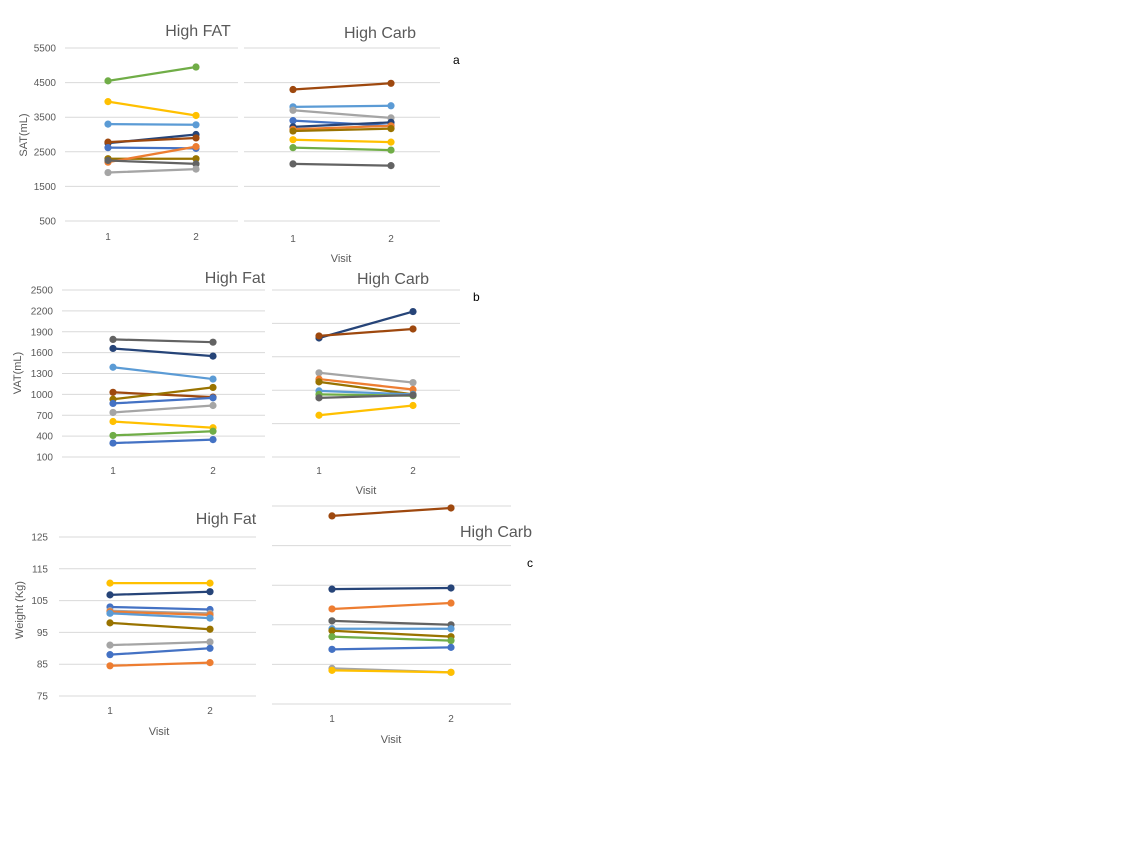 The width and height of the screenshot is (1141, 847). Describe the element at coordinates (43, 665) in the screenshot. I see `y-tick-label: 85` at that location.